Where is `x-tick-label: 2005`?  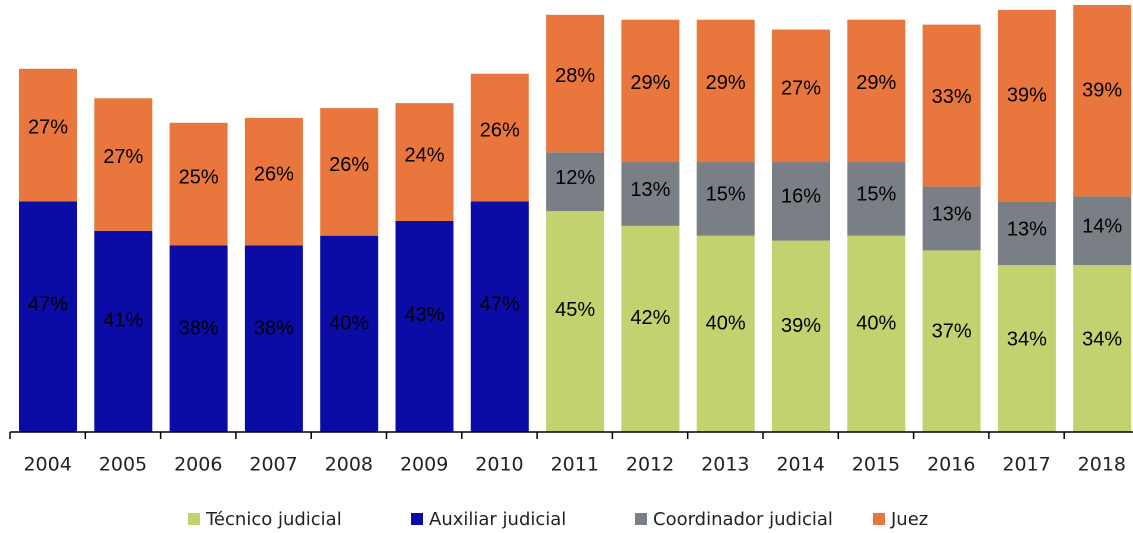 x-tick-label: 2005 is located at coordinates (123, 465).